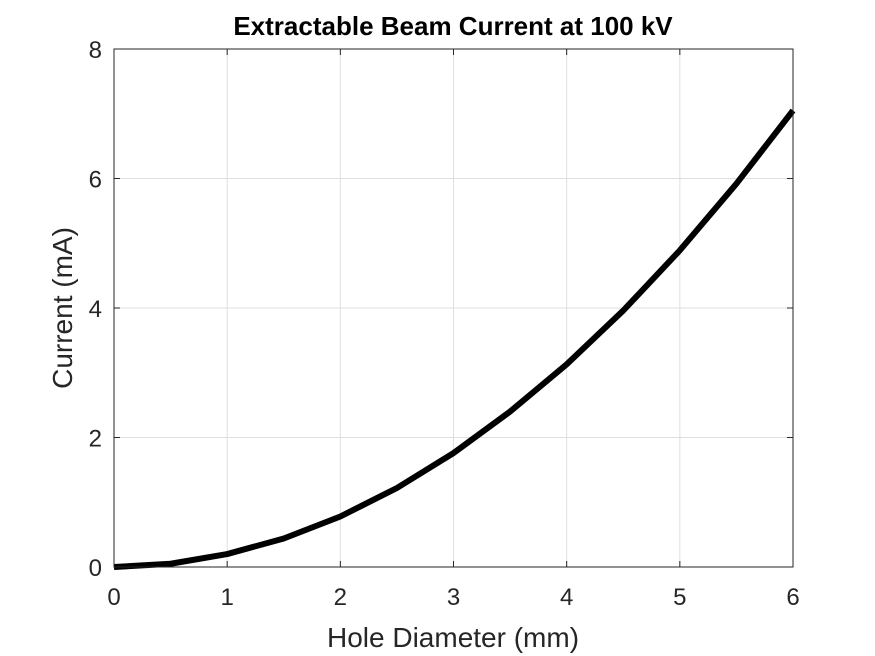  I want to click on x-tick-label: 0, so click(113, 597).